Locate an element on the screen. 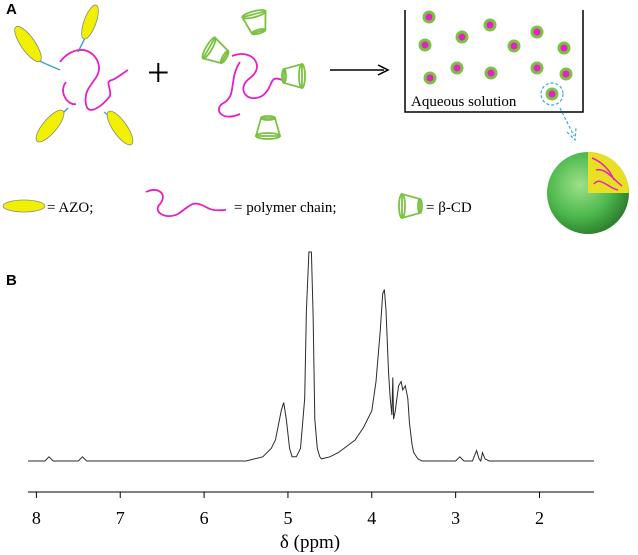 The width and height of the screenshot is (638, 555). x-tick-label: 3 is located at coordinates (455, 518).